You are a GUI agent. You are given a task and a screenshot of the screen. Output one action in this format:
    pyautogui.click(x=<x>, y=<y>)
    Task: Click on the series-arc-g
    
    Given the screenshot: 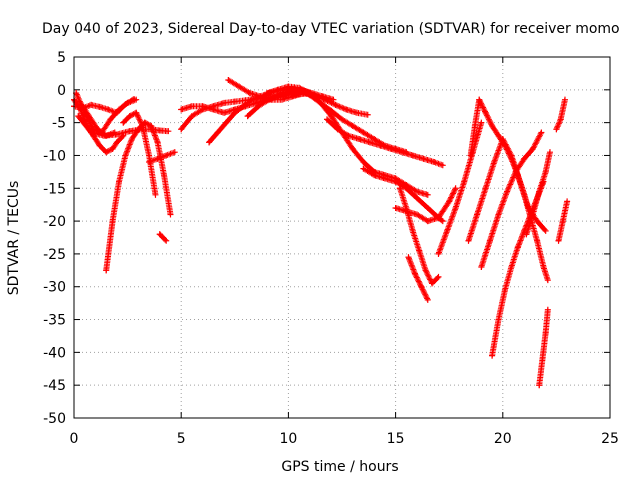 What is the action you would take?
    pyautogui.click(x=139, y=153)
    